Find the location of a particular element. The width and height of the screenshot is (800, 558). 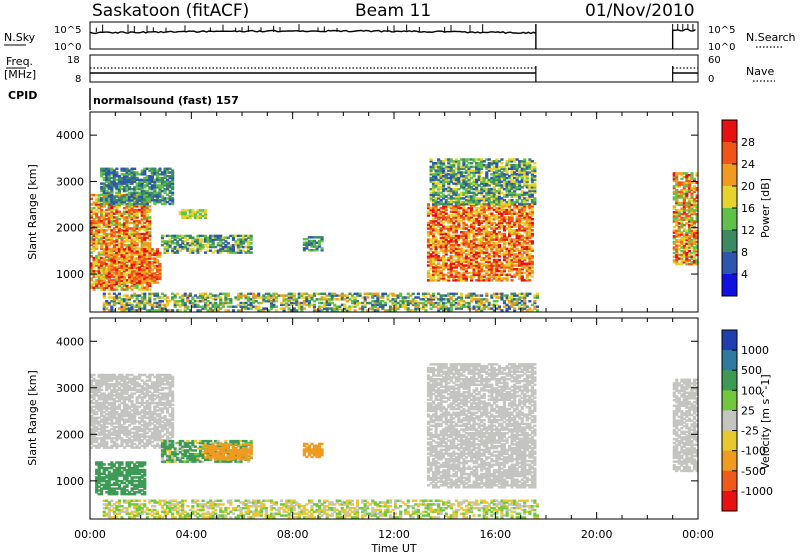

freq-label-2: [MHz] is located at coordinates (20, 74).